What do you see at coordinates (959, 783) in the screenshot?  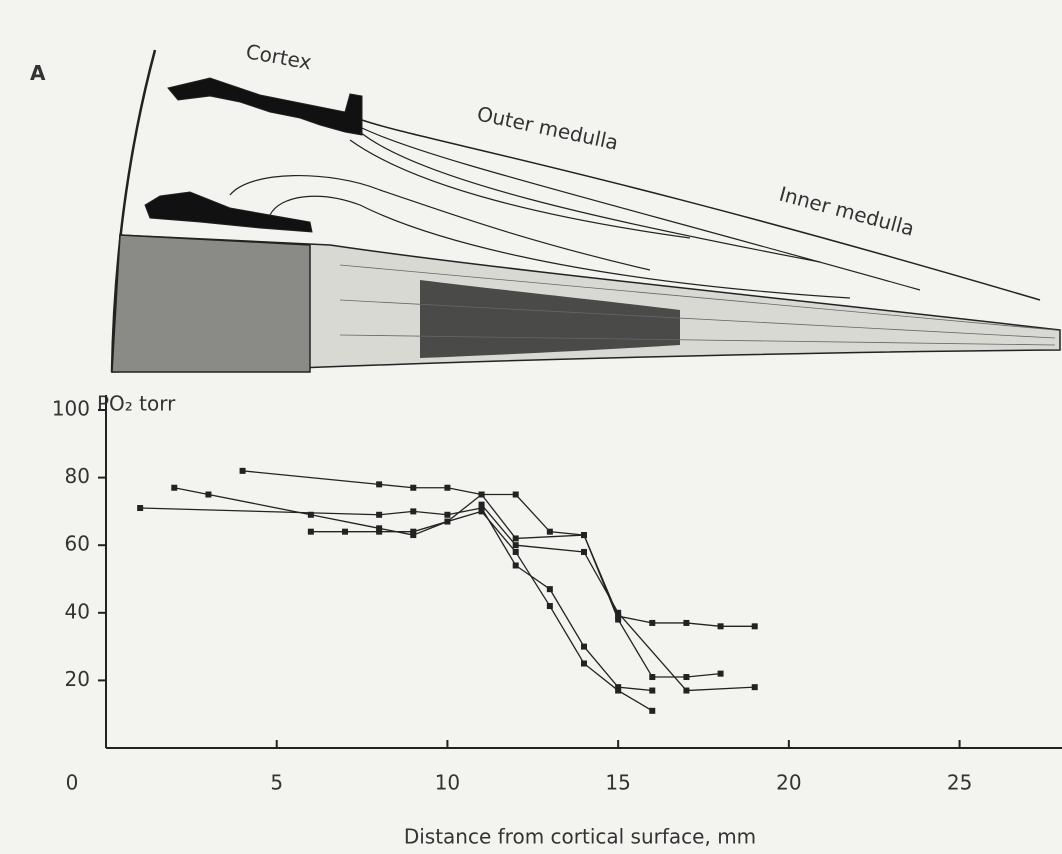 I see `x-tick-label: 25` at bounding box center [959, 783].